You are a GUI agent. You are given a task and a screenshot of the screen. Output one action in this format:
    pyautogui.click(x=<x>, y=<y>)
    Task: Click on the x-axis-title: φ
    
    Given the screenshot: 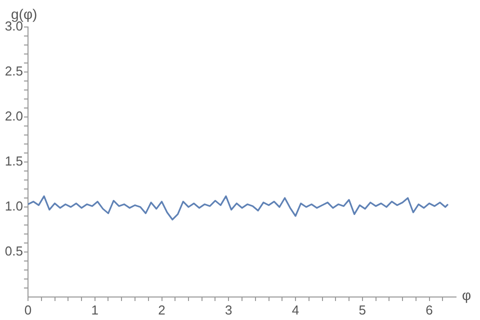 What is the action you would take?
    pyautogui.click(x=467, y=294)
    